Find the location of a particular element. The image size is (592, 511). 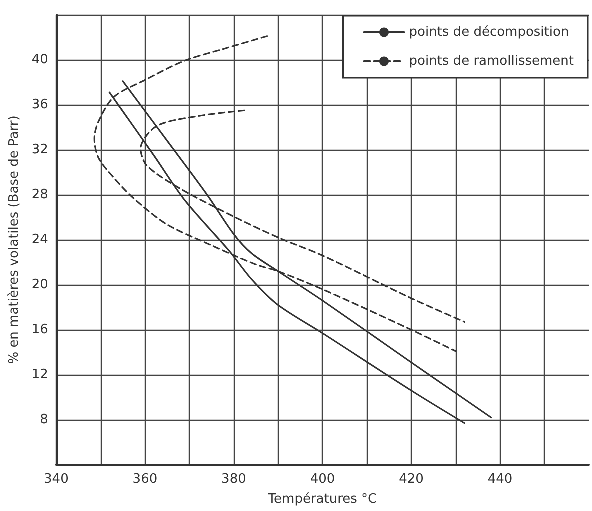

x-axis-title: Températures °C is located at coordinates (322, 499).